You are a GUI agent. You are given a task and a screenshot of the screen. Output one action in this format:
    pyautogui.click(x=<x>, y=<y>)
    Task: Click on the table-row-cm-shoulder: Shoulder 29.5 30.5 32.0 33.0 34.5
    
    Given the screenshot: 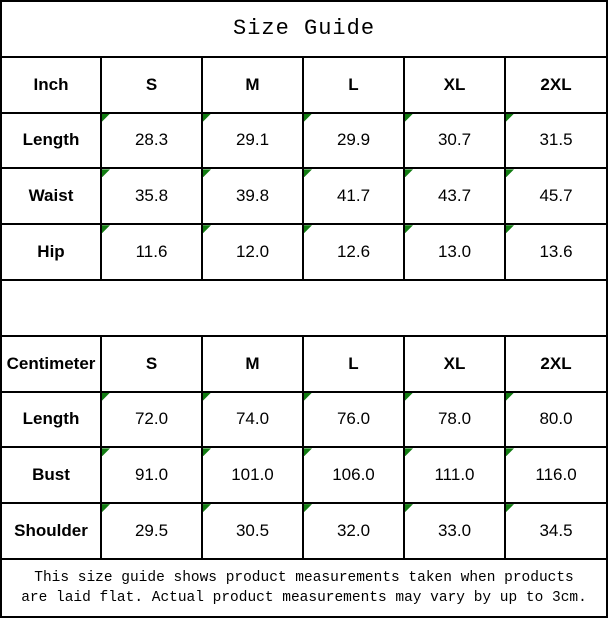 What is the action you would take?
    pyautogui.click(x=304, y=531)
    